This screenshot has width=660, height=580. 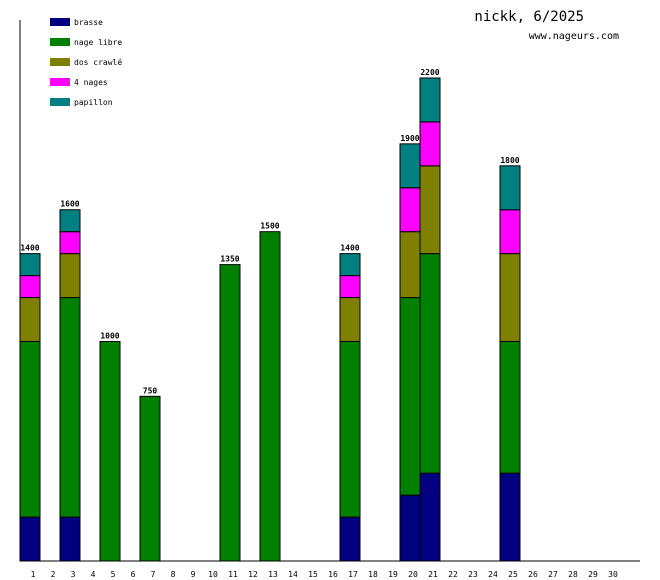 What do you see at coordinates (509, 160) in the screenshot?
I see `total-label-25: 1800` at bounding box center [509, 160].